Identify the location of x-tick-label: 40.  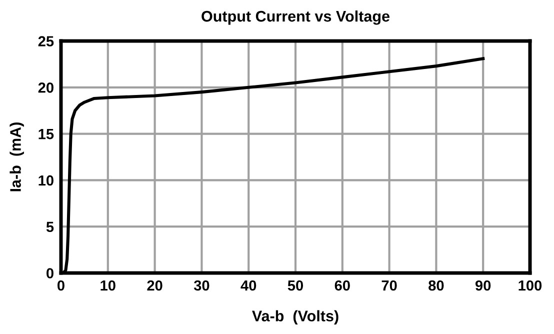
(248, 285).